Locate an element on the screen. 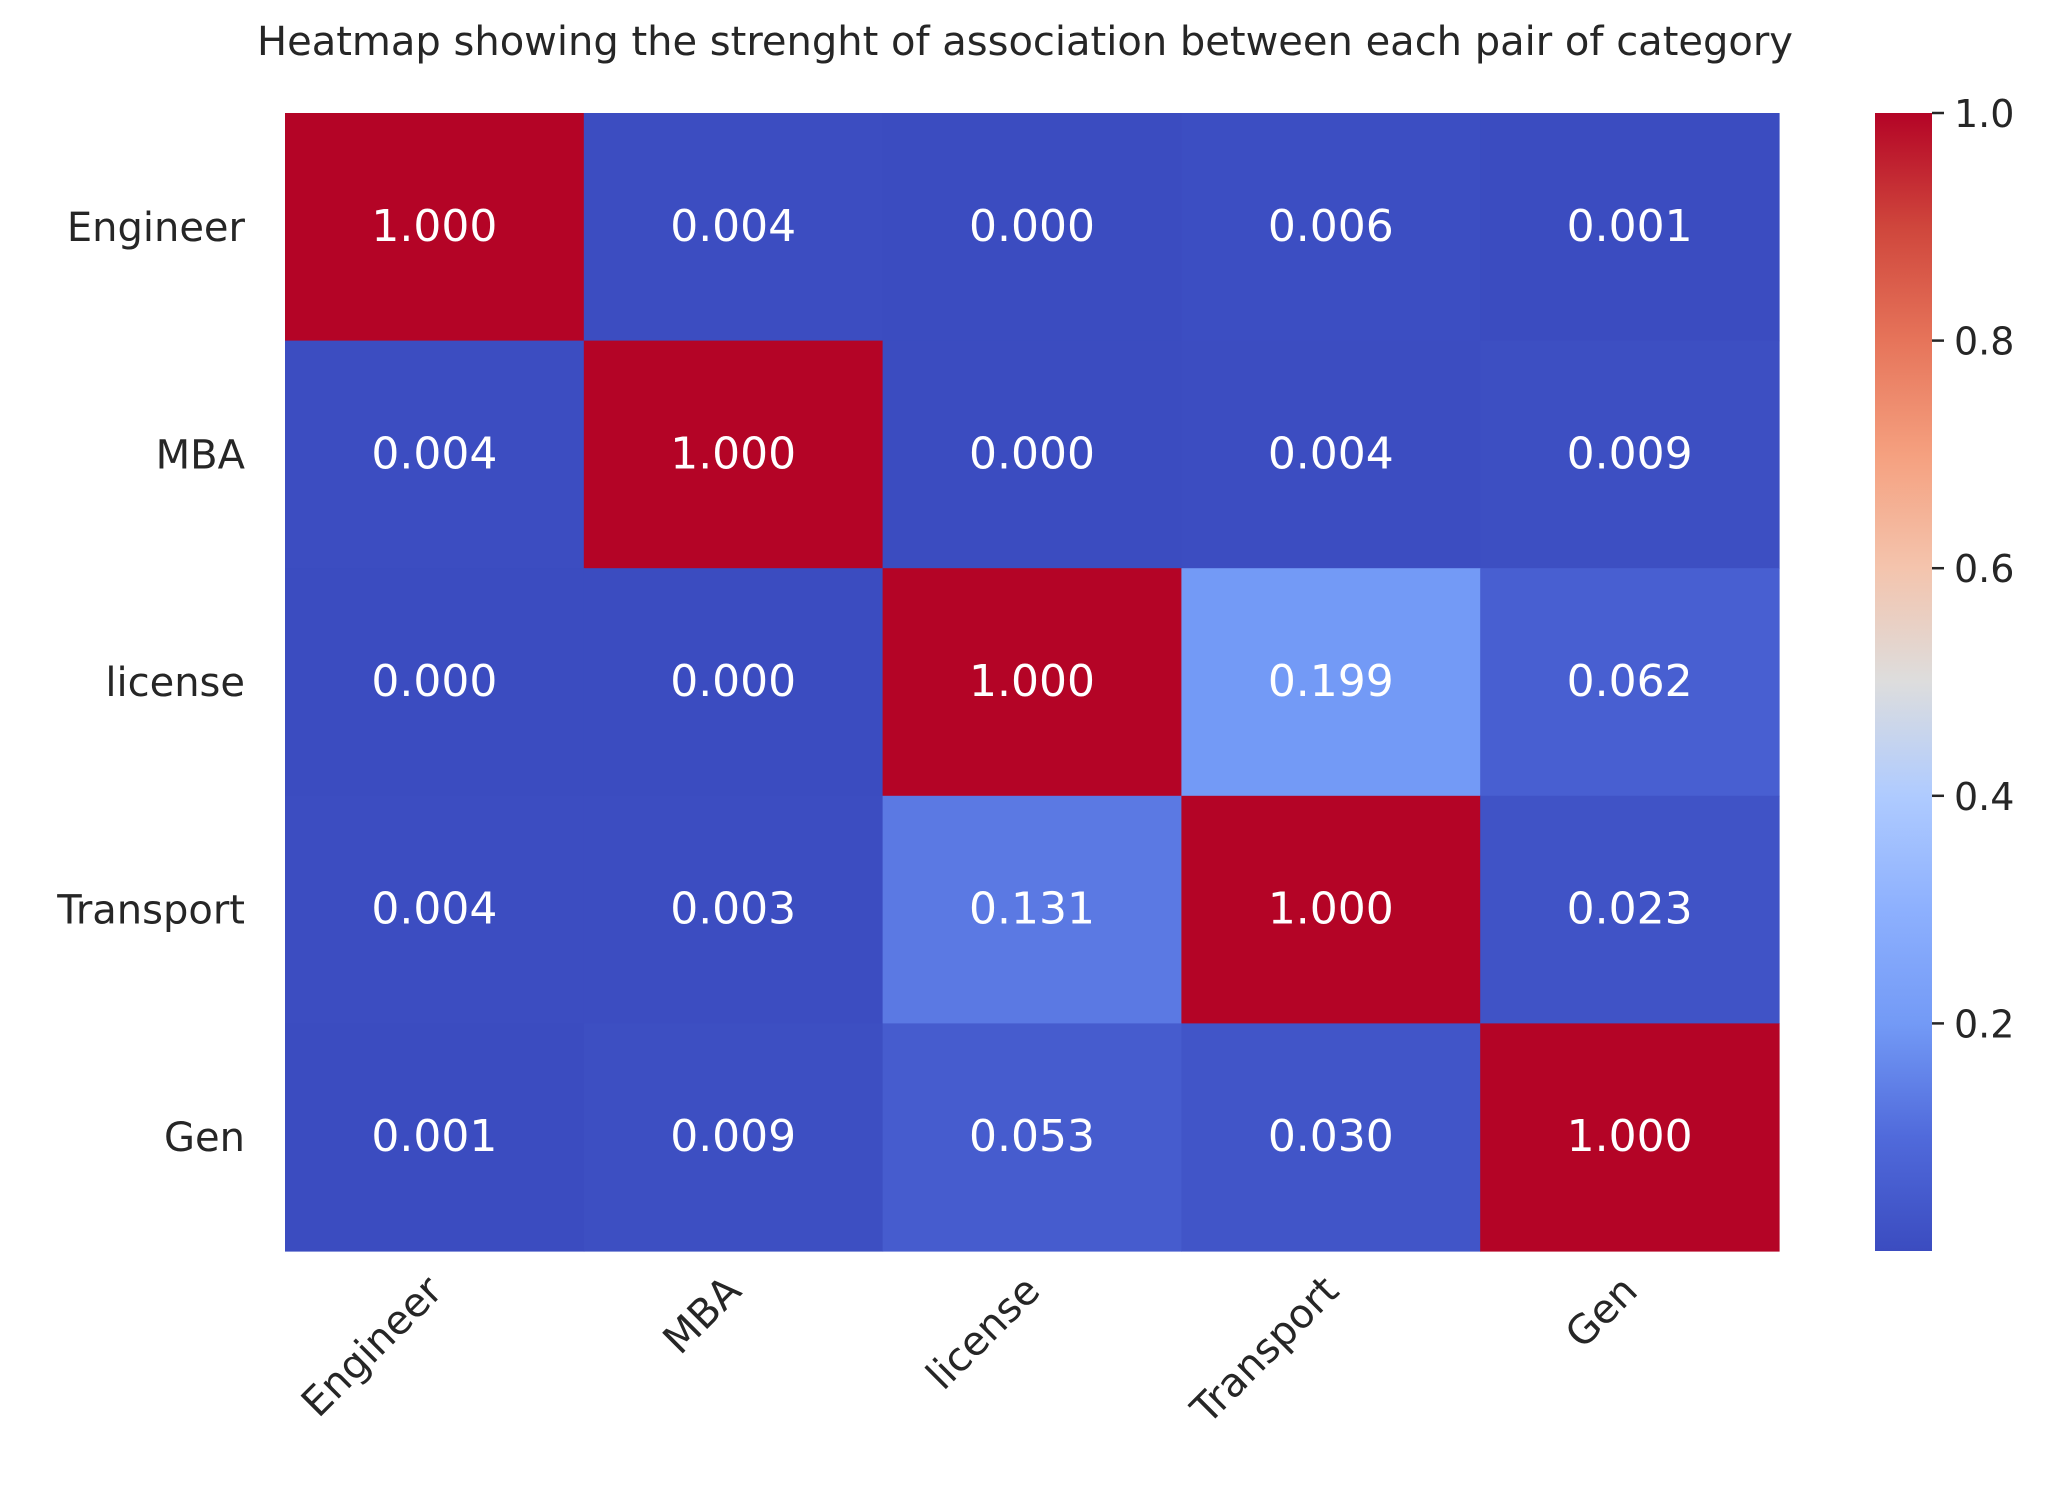 This screenshot has height=1501, width=2060. cell-value-label: 0.131 is located at coordinates (1032, 909).